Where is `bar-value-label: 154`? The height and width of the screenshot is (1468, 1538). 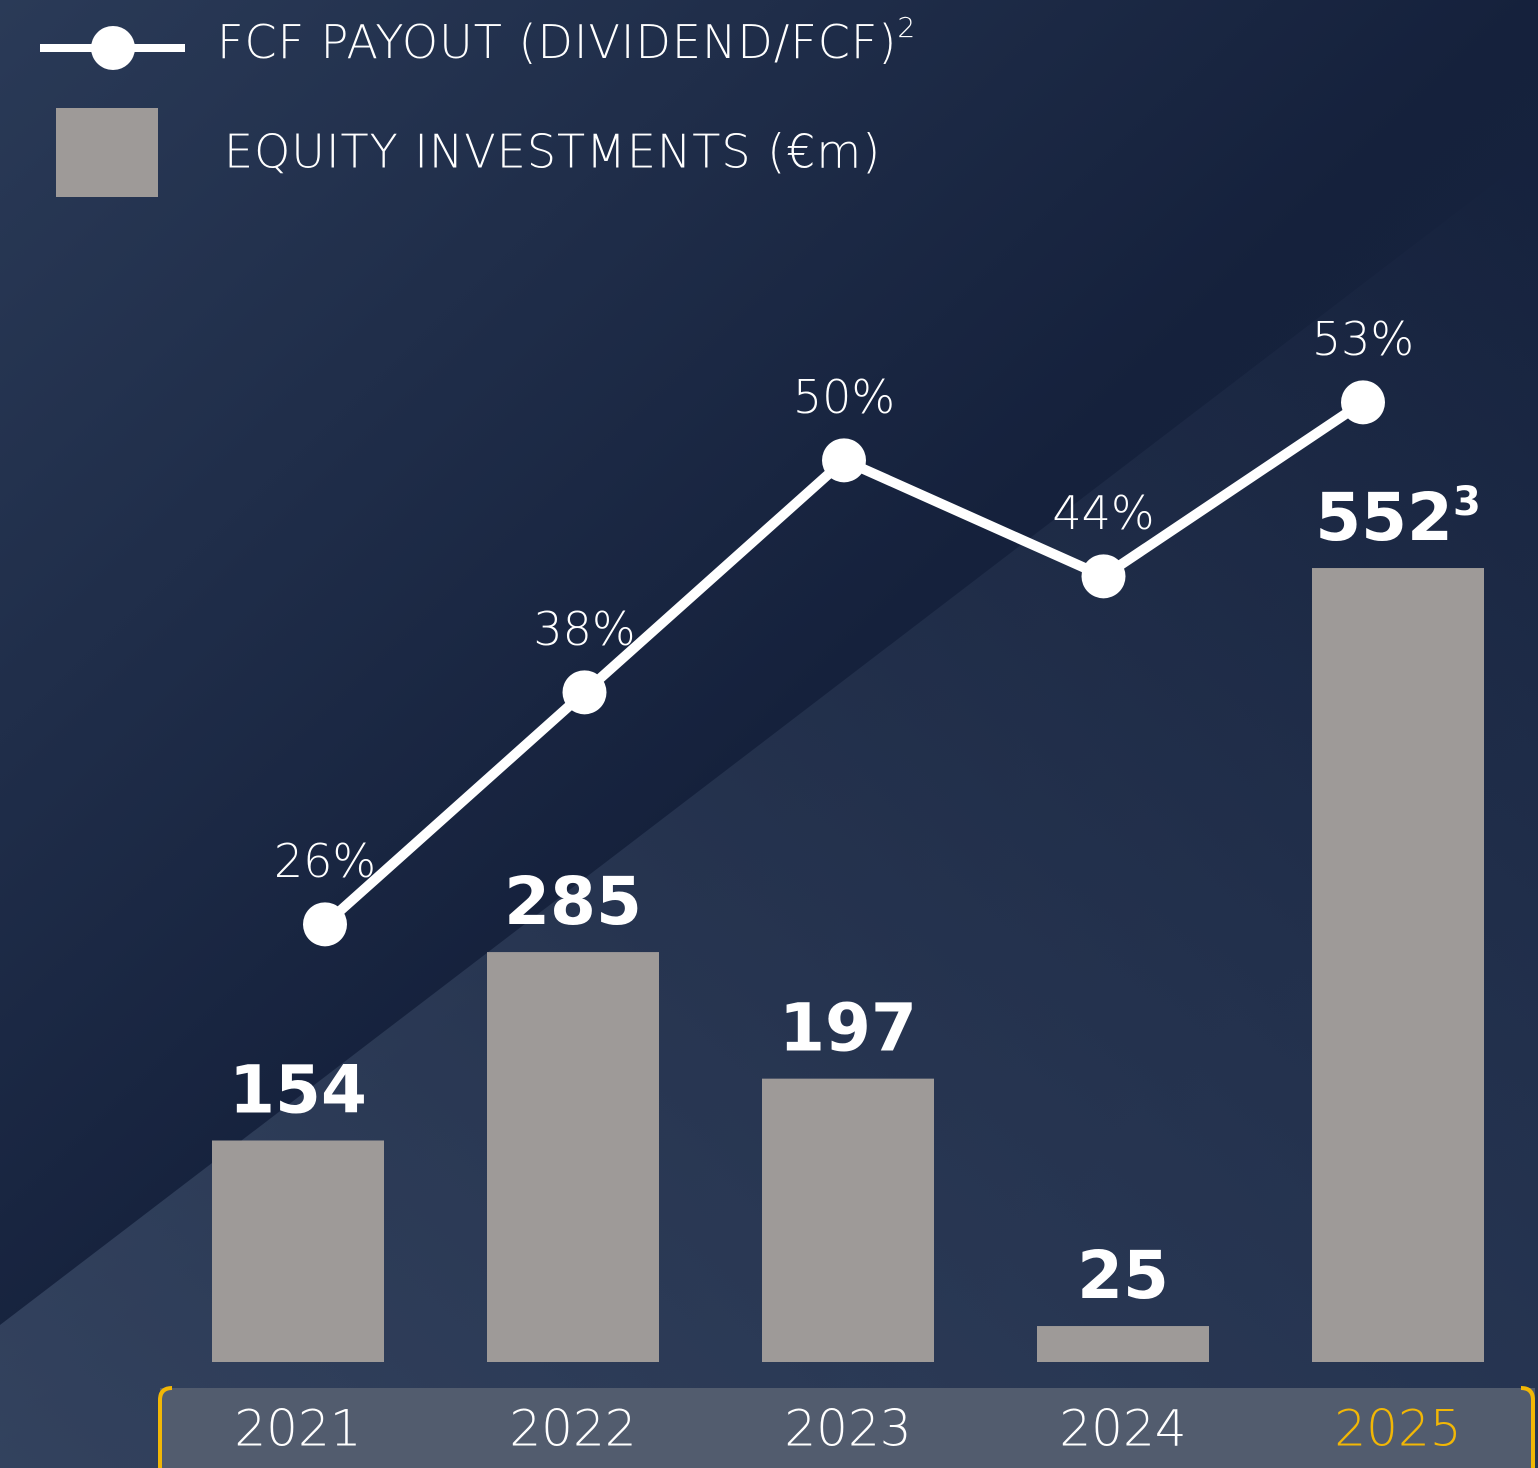 bar-value-label: 154 is located at coordinates (298, 1090).